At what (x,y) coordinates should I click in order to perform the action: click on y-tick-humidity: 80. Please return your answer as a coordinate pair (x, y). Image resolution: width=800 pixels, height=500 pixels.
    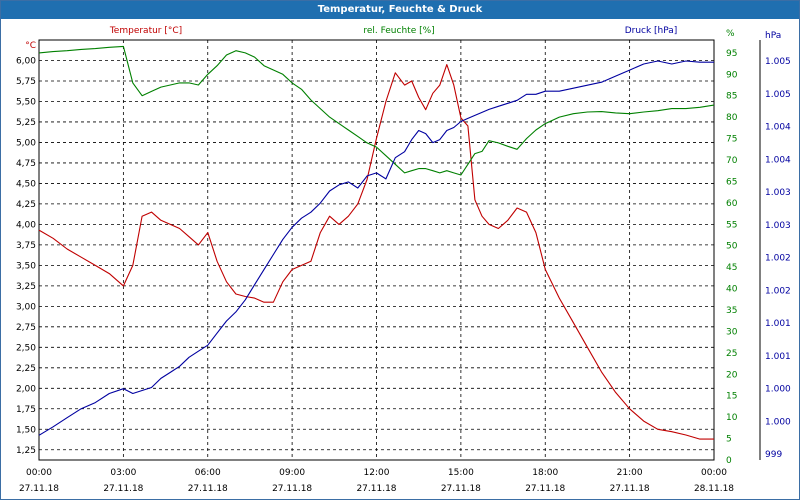
    Looking at the image, I should click on (732, 118).